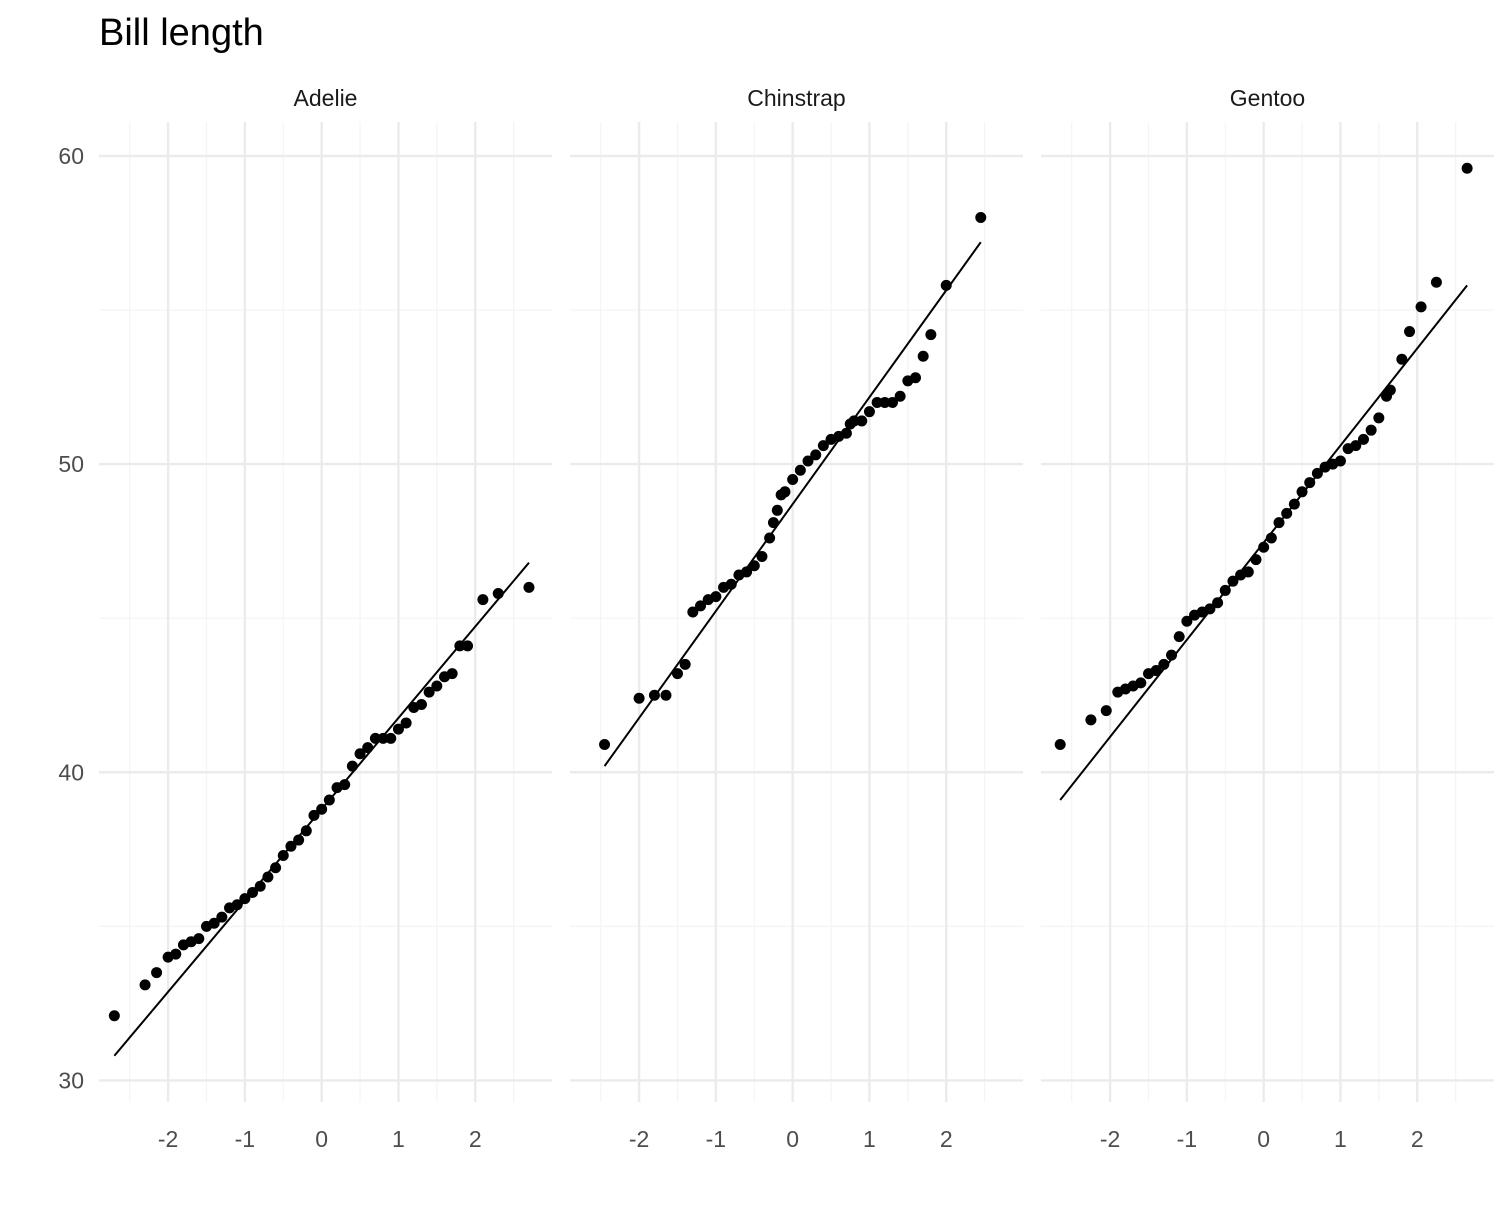 The width and height of the screenshot is (1512, 1209). Describe the element at coordinates (71, 156) in the screenshot. I see `y-tick-label: 60` at that location.